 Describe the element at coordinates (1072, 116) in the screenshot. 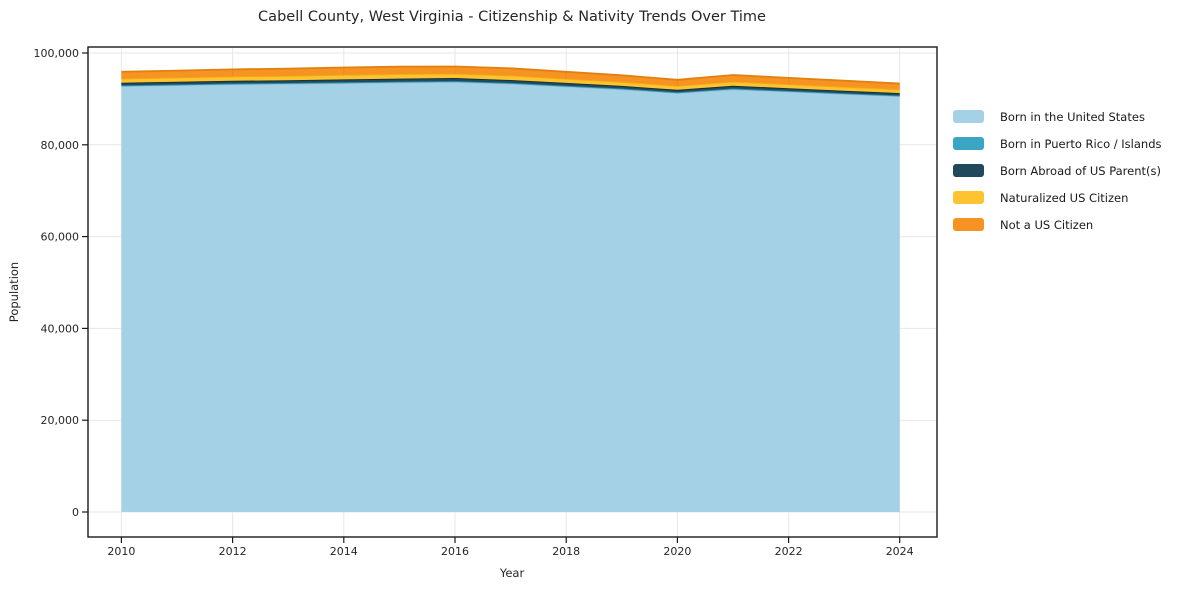

I see `legend-label: Born in the United States` at that location.